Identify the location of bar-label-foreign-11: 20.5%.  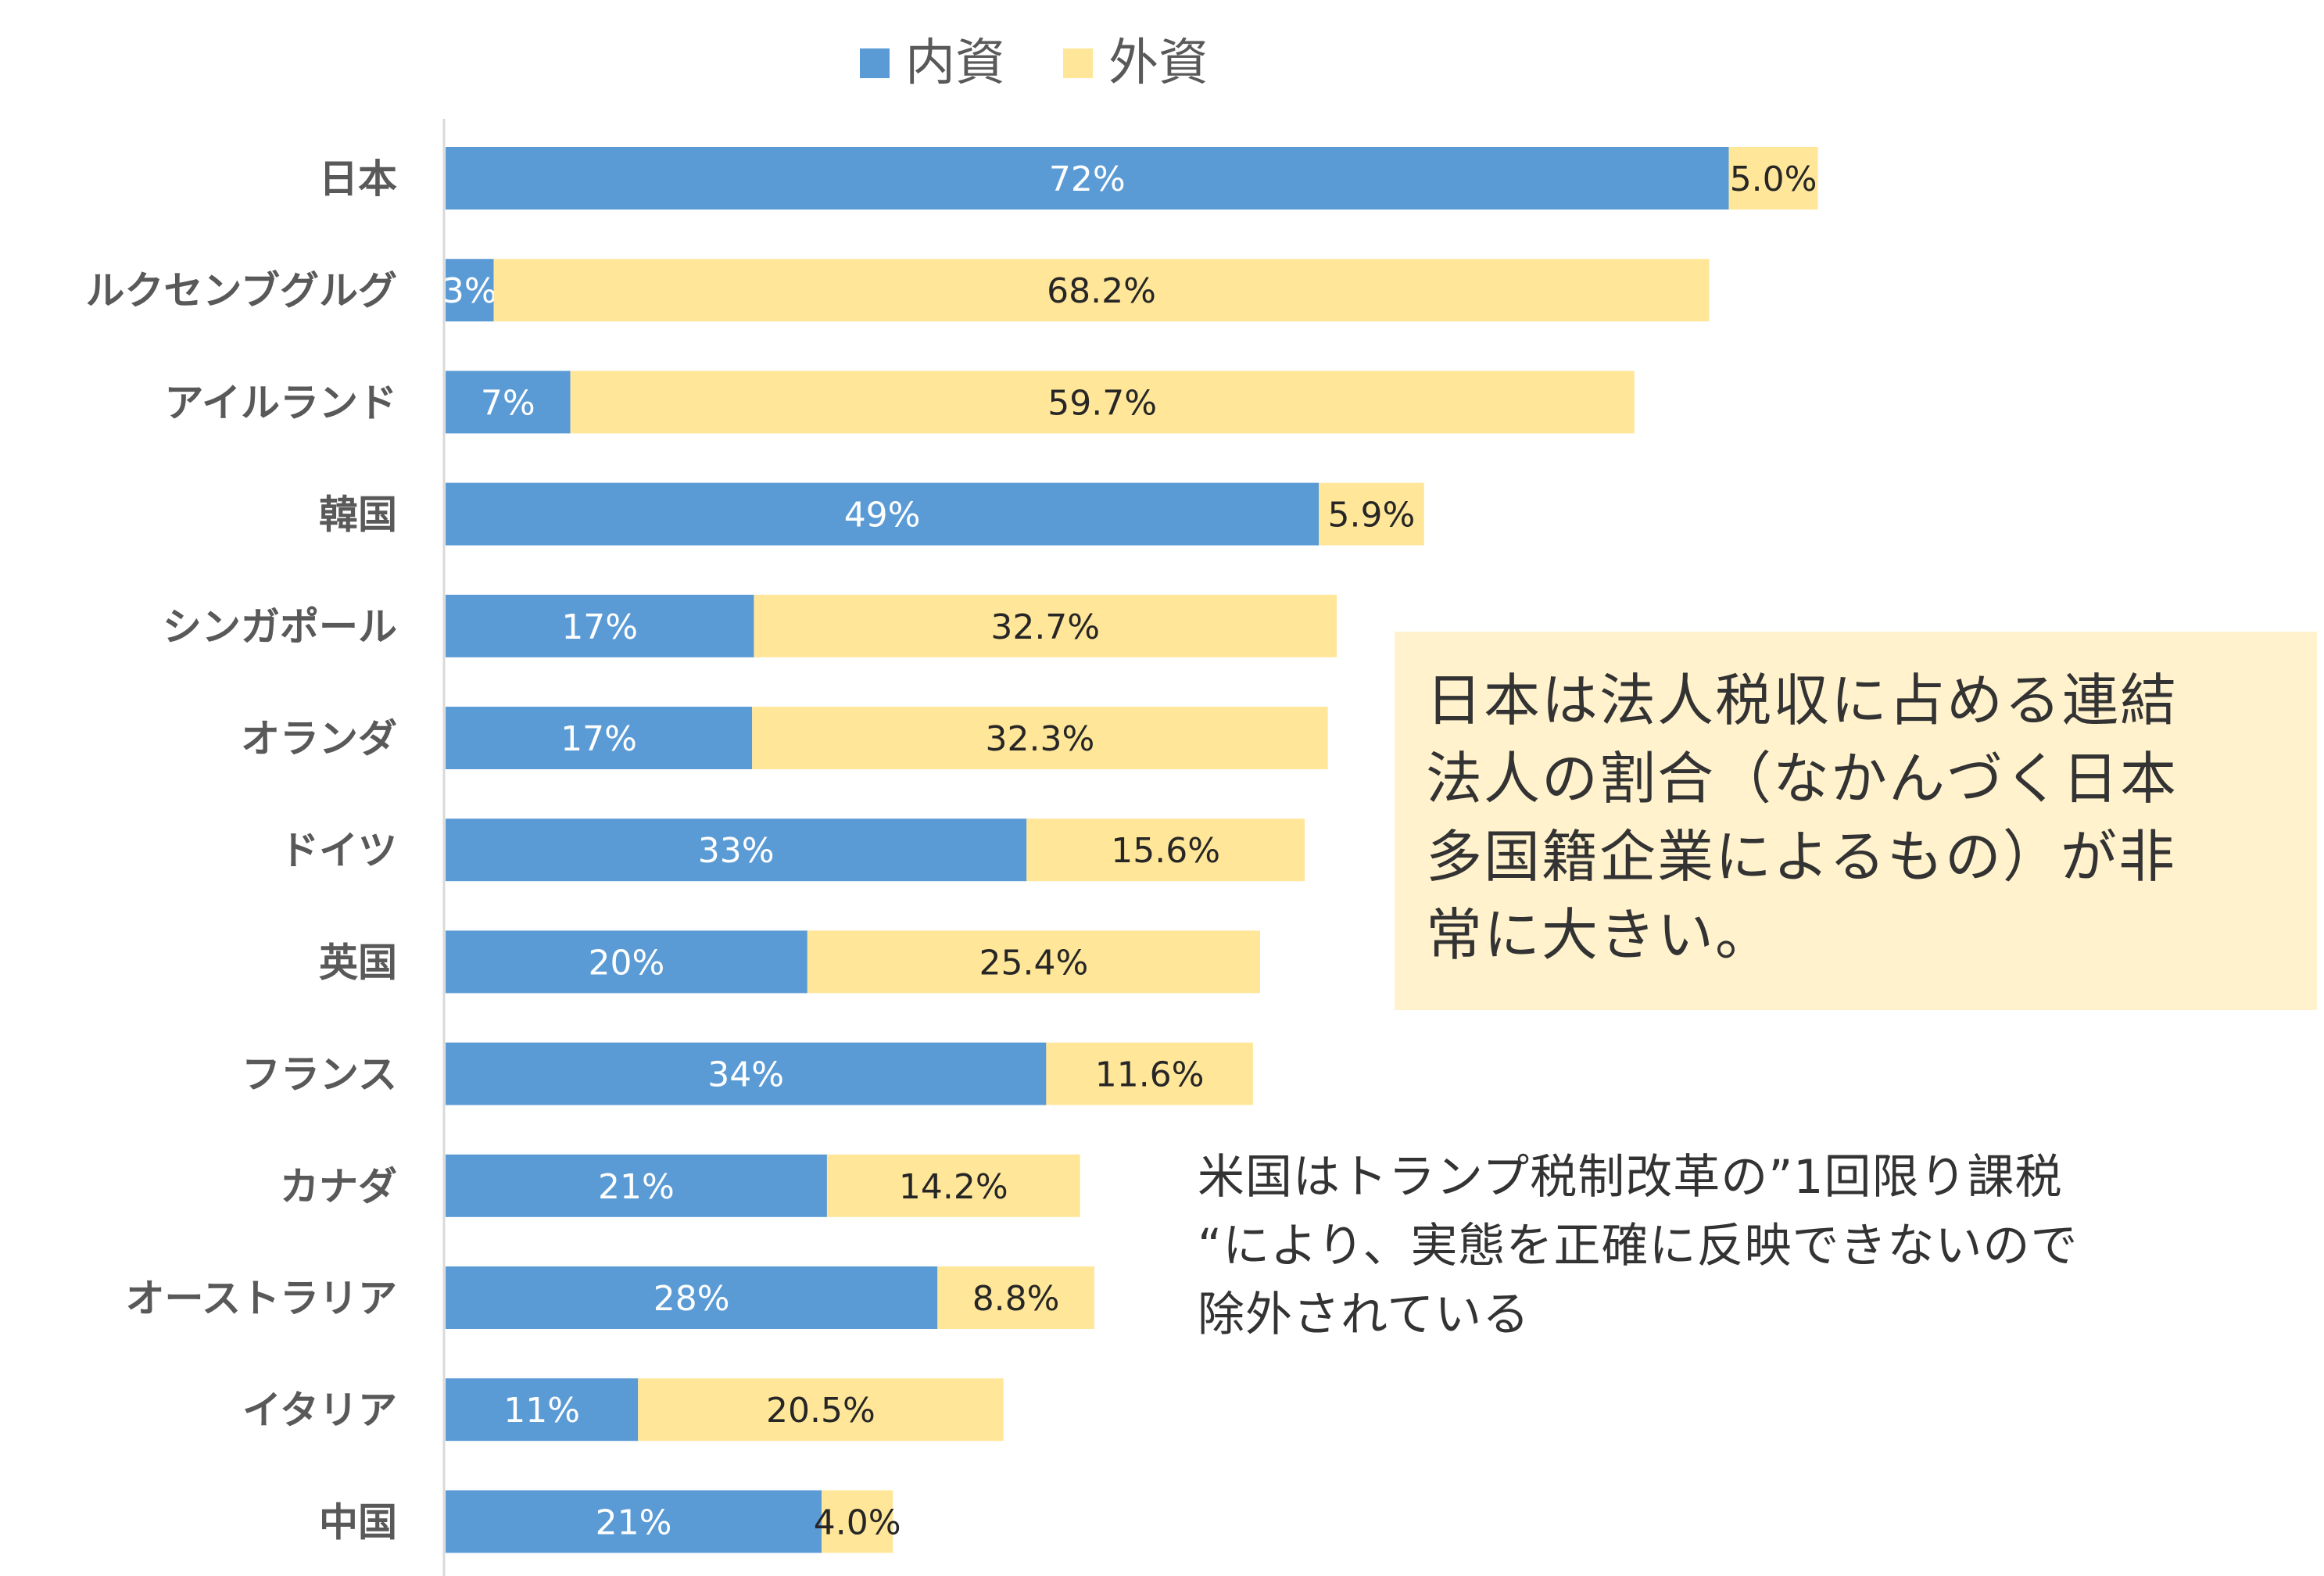
(821, 1411).